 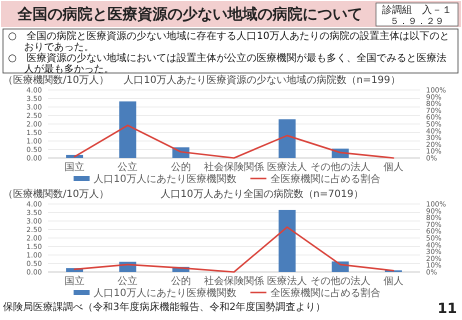 What do you see at coordinates (229, 41) in the screenshot?
I see `text: ○ 全国の病院と医療資源の少ない地域に存在する人口10万人あたりの病院の設置主体は以下のとおりであった。` at bounding box center [229, 41].